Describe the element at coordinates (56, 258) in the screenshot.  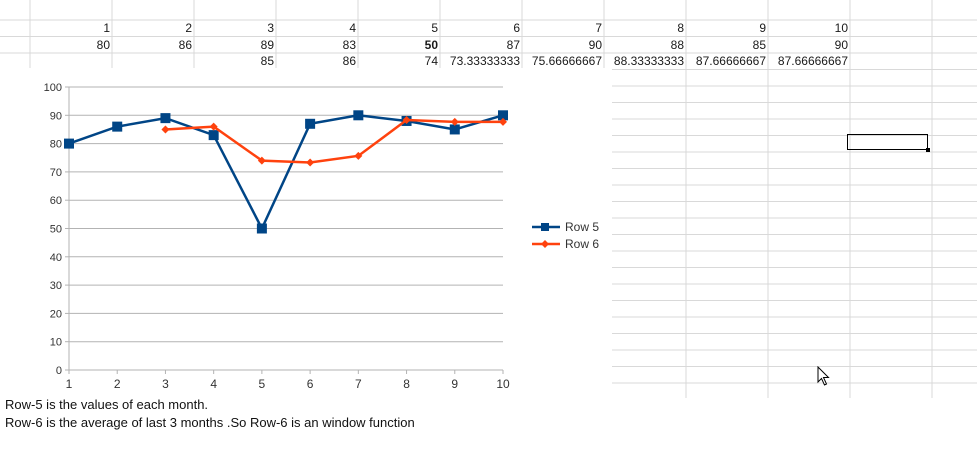
I see `y-tick-label: 40` at that location.